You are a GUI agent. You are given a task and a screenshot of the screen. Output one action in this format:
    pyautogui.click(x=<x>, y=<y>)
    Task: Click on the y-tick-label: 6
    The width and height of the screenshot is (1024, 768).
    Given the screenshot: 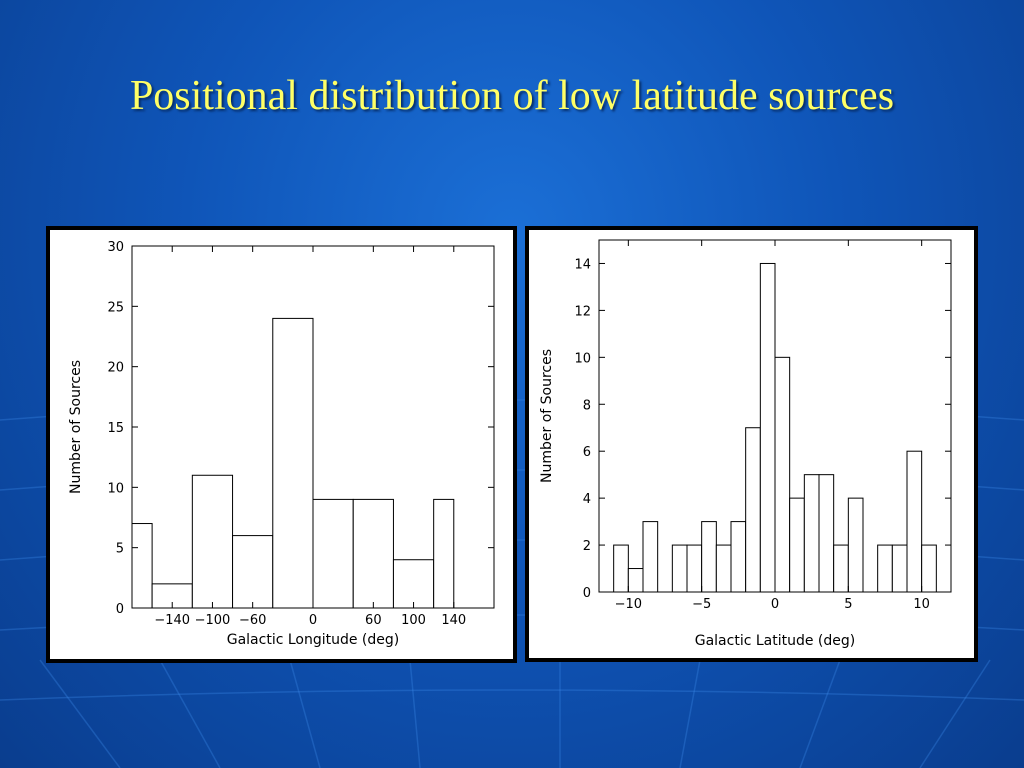 What is the action you would take?
    pyautogui.click(x=587, y=452)
    